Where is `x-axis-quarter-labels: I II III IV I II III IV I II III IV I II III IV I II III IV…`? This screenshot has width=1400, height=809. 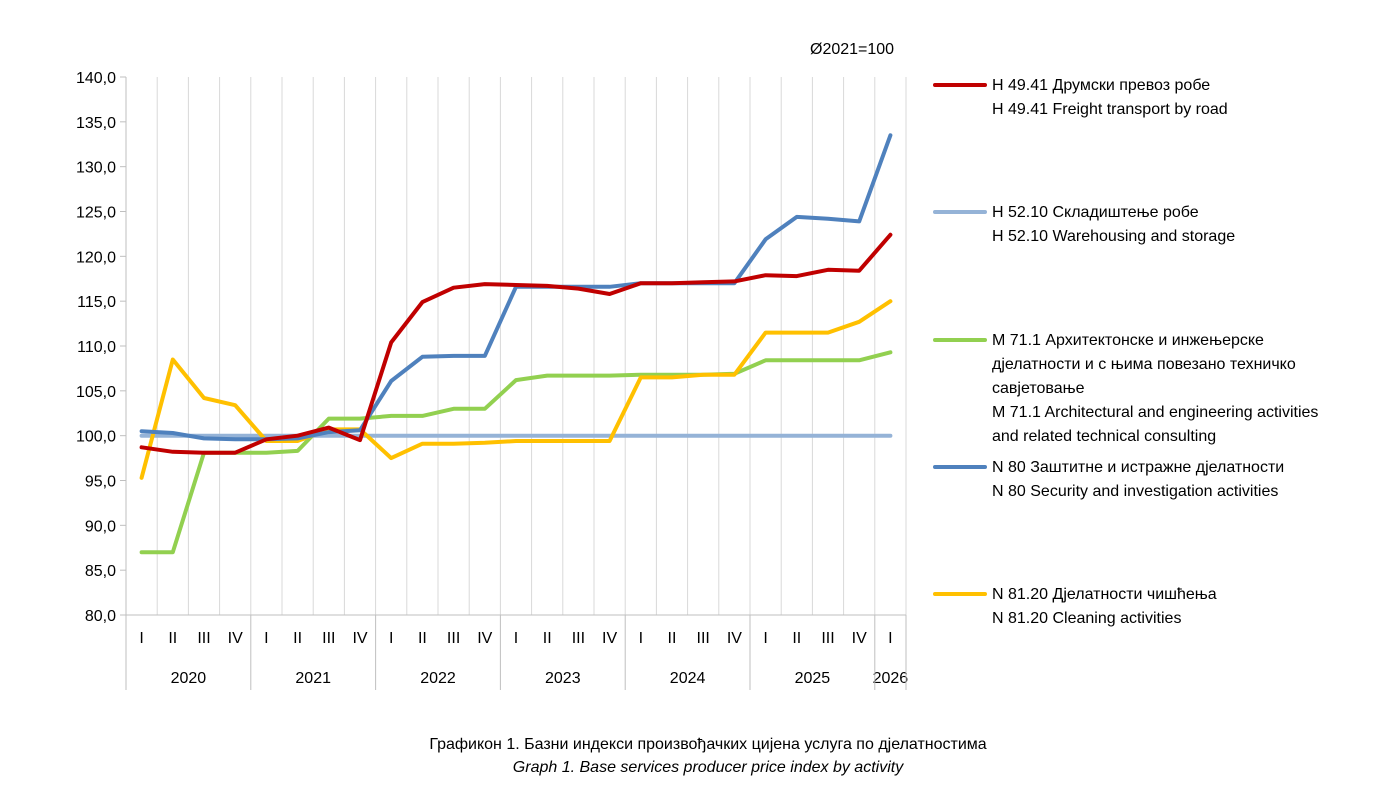
x-axis-quarter-labels: I II III IV I II III IV I II III IV I II III IV I II III IV… is located at coordinates (515, 638).